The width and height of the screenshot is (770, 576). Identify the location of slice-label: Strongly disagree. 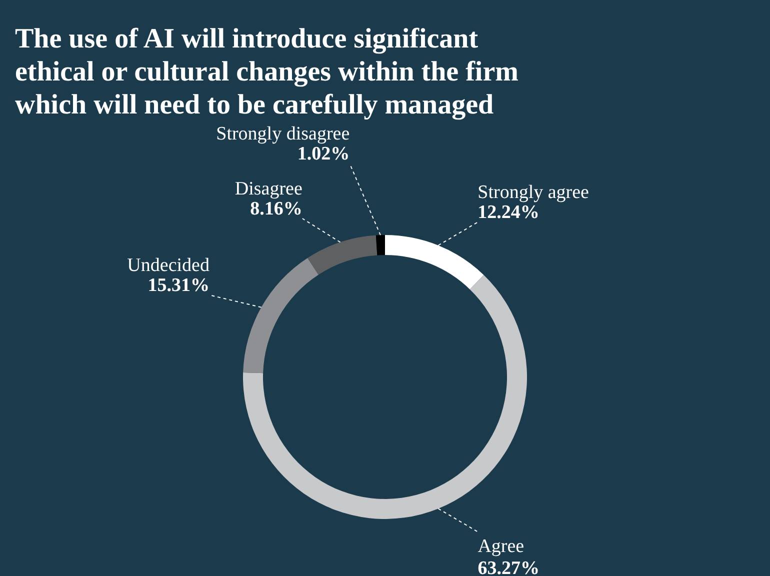
(283, 134).